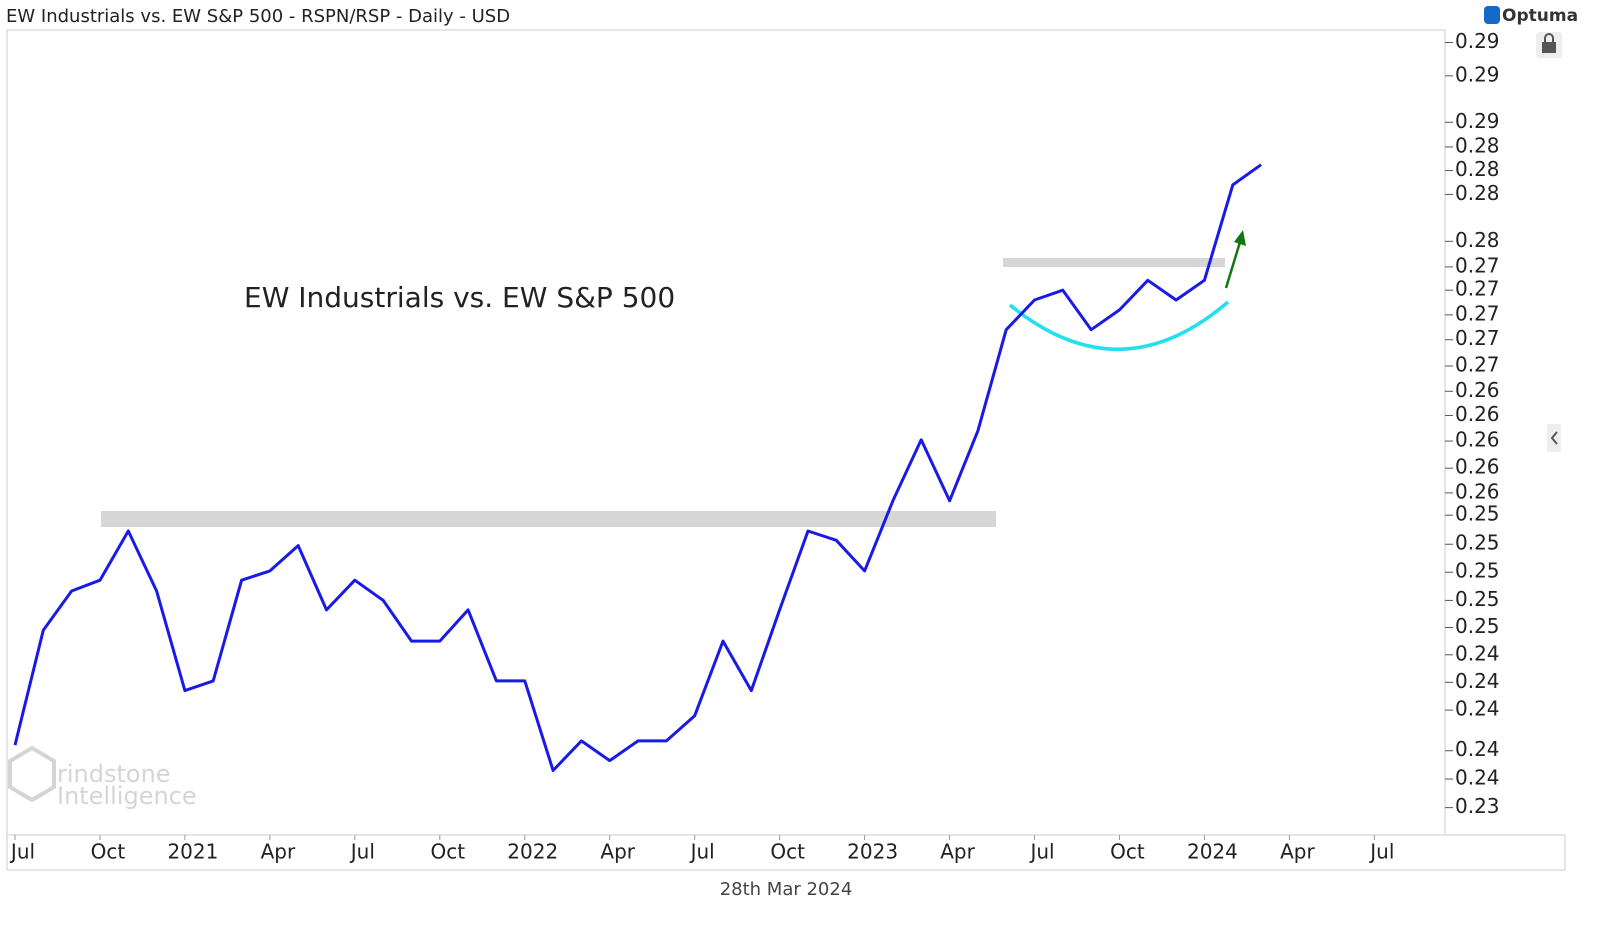 Image resolution: width=1607 pixels, height=928 pixels. Describe the element at coordinates (114, 774) in the screenshot. I see `watermark-text: rindstone` at that location.